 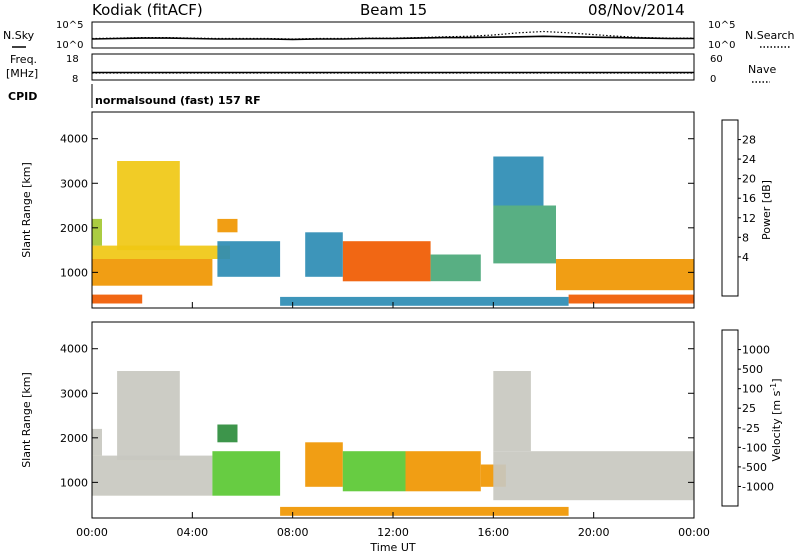 I want to click on power-colorbar-tick-label-6: 4, so click(x=745, y=257).